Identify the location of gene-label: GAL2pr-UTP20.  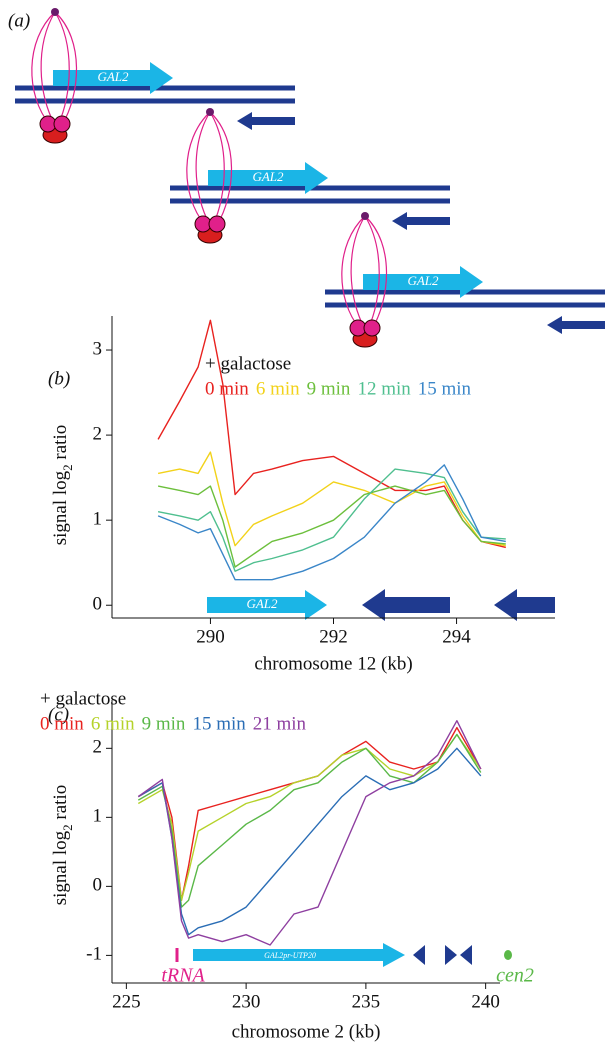
(290, 955).